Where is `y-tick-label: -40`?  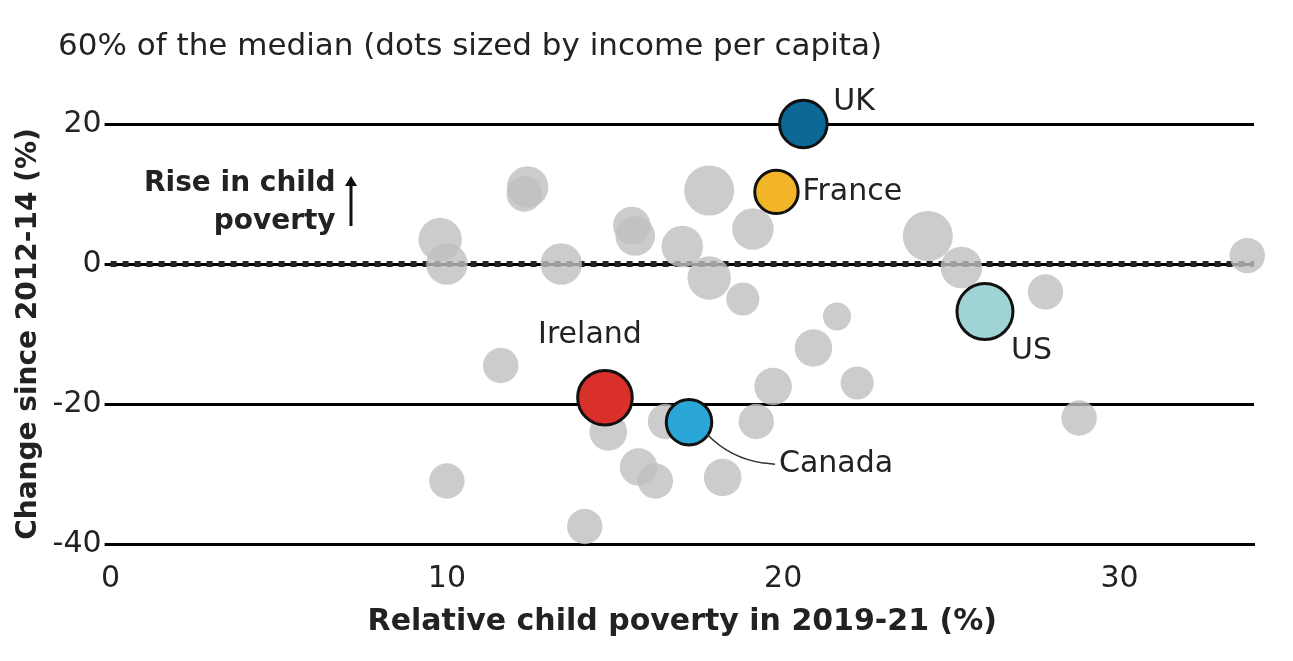
y-tick-label: -40 is located at coordinates (77, 541).